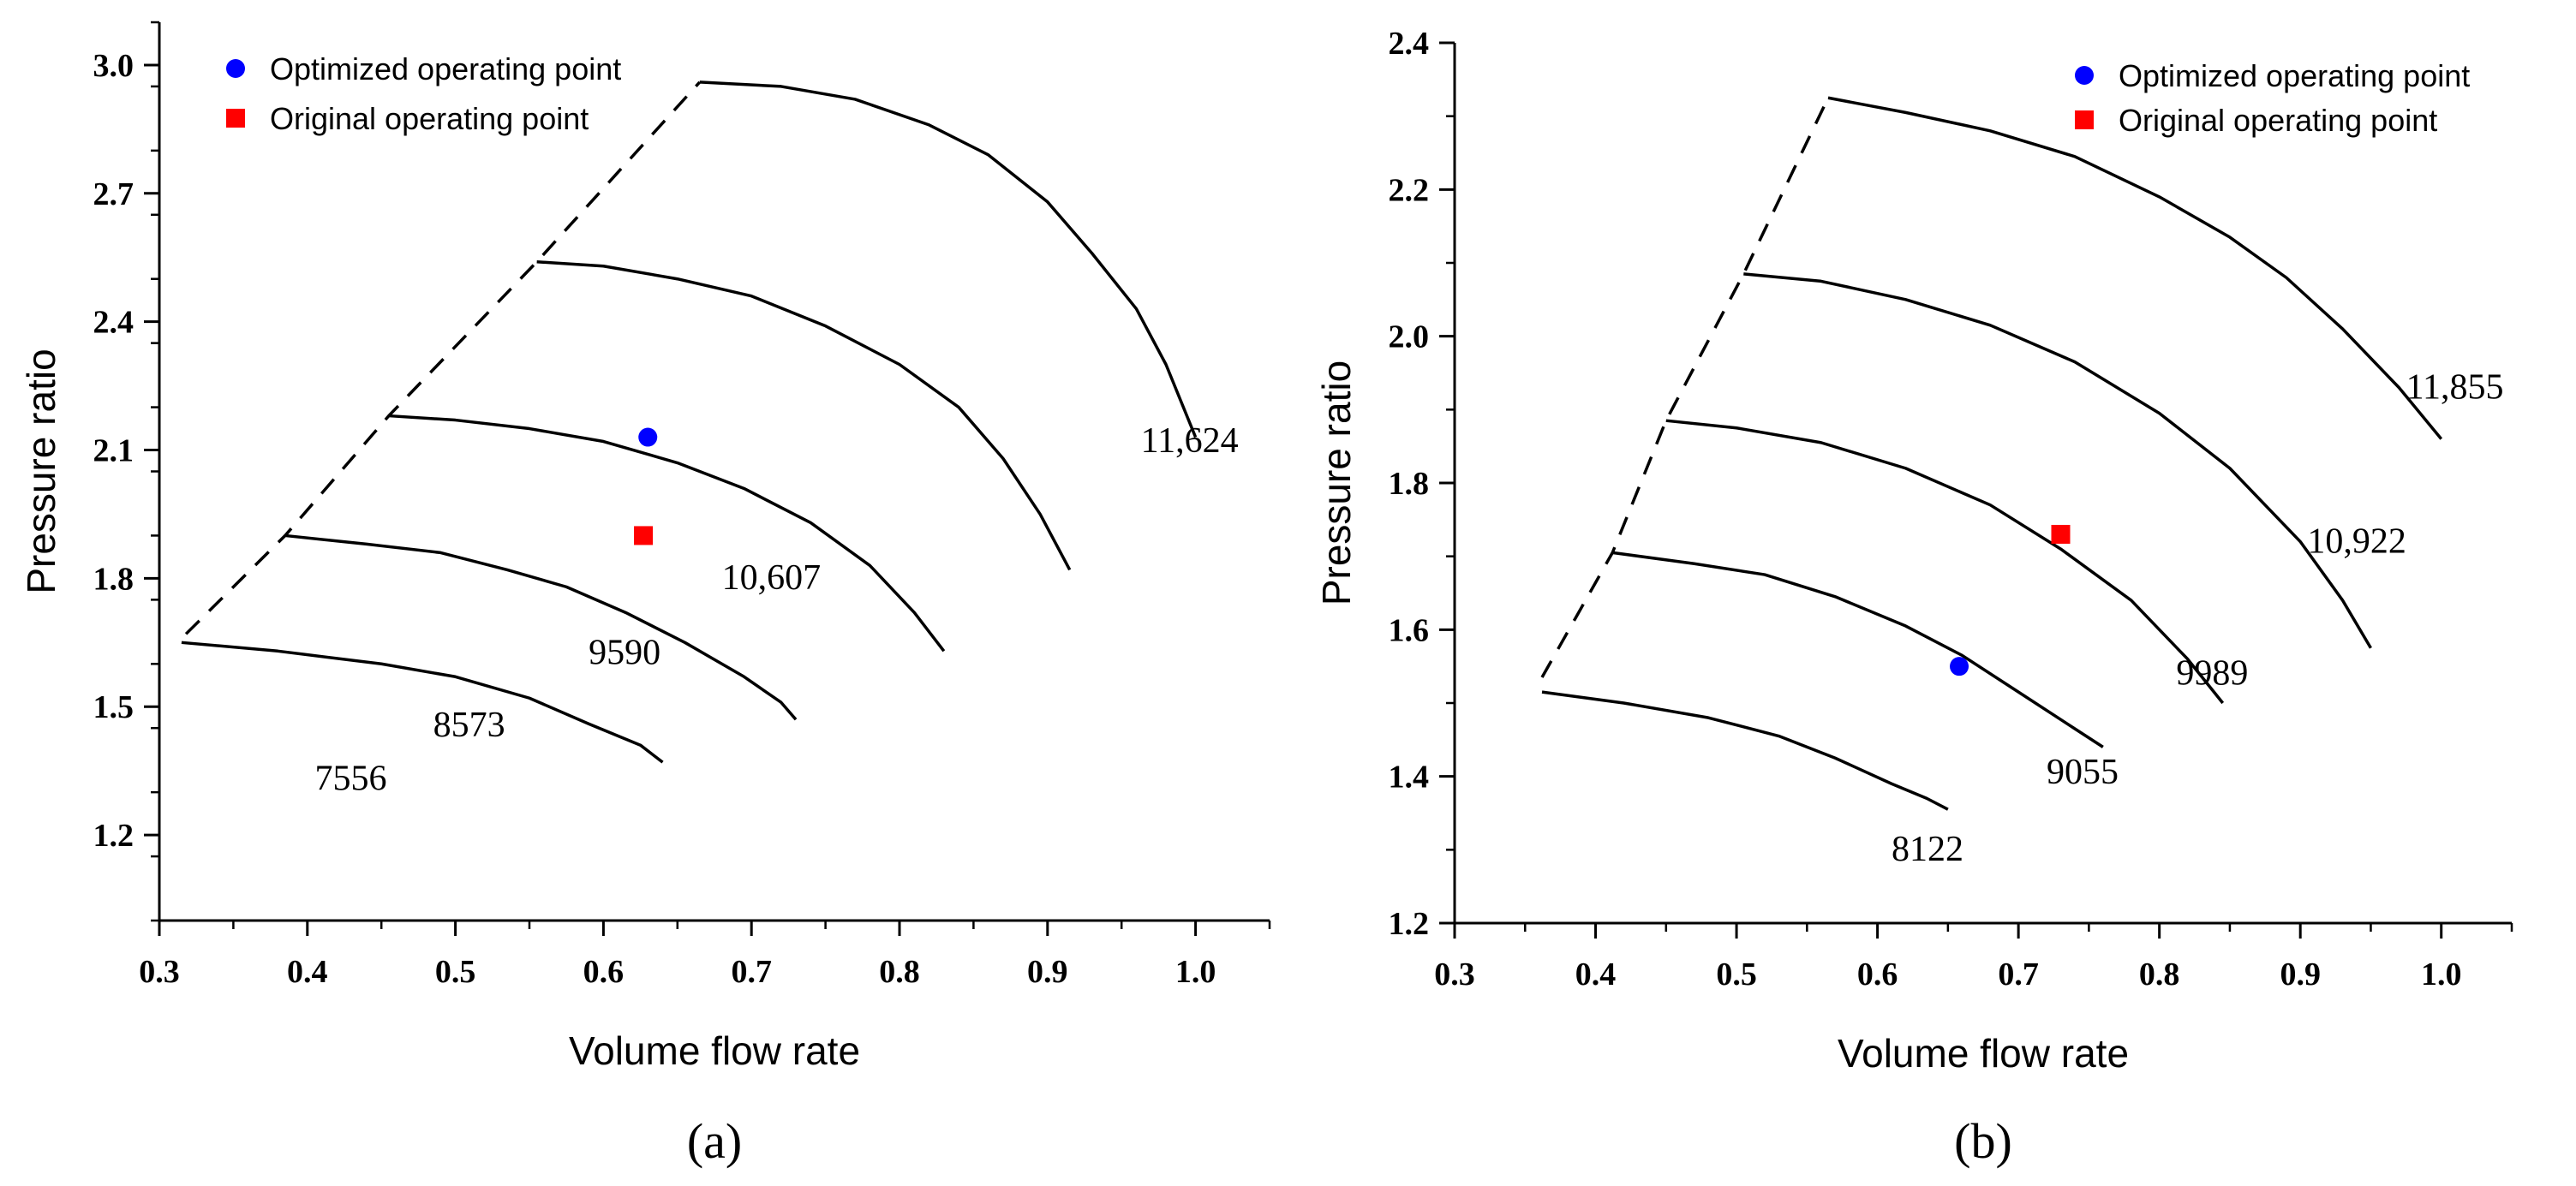 This screenshot has width=2576, height=1186. I want to click on speed-line-label: 8573, so click(469, 725).